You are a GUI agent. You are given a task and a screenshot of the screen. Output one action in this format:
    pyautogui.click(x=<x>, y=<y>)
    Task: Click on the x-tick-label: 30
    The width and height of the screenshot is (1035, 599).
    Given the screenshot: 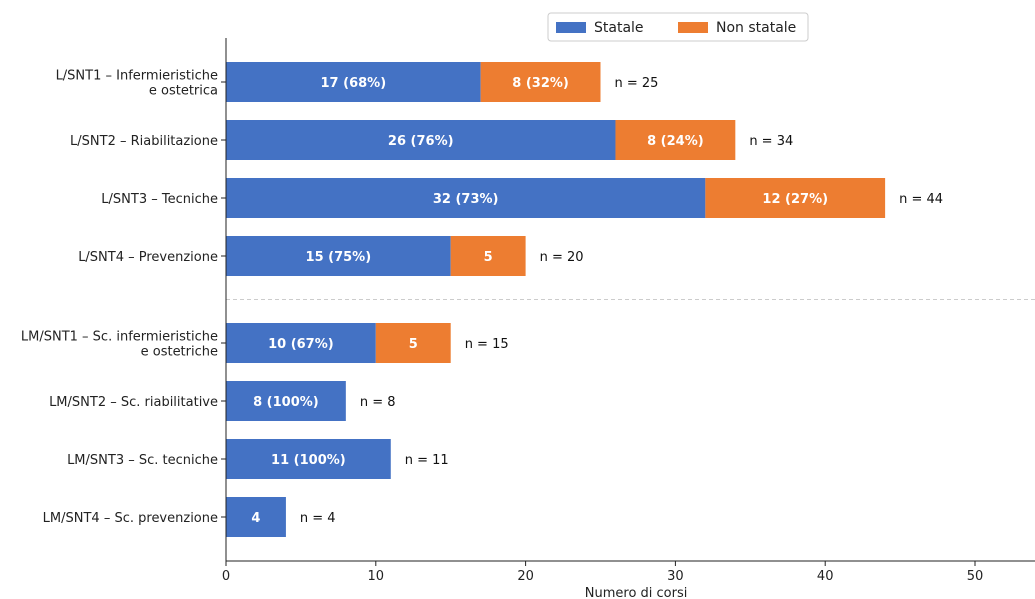 What is the action you would take?
    pyautogui.click(x=675, y=576)
    